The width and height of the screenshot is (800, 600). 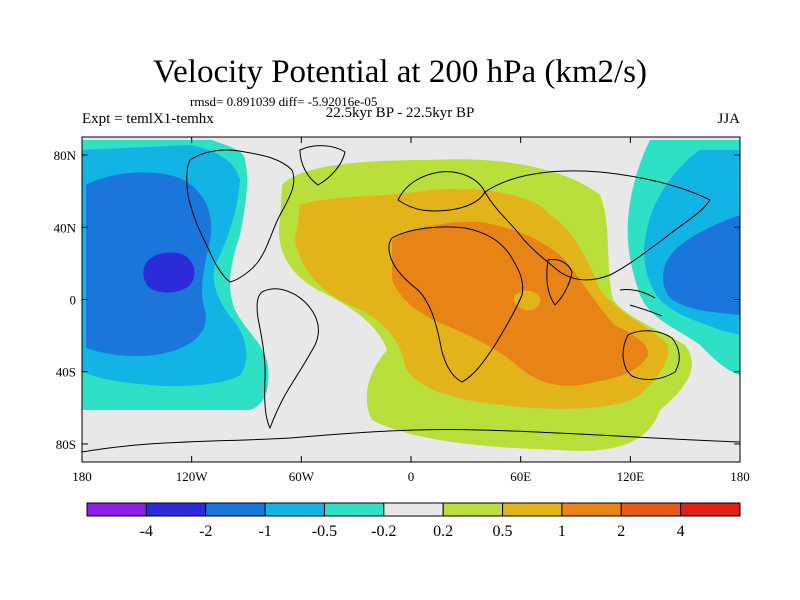 What do you see at coordinates (701, 265) in the screenshot?
I see `contour-neg-1-2-east` at bounding box center [701, 265].